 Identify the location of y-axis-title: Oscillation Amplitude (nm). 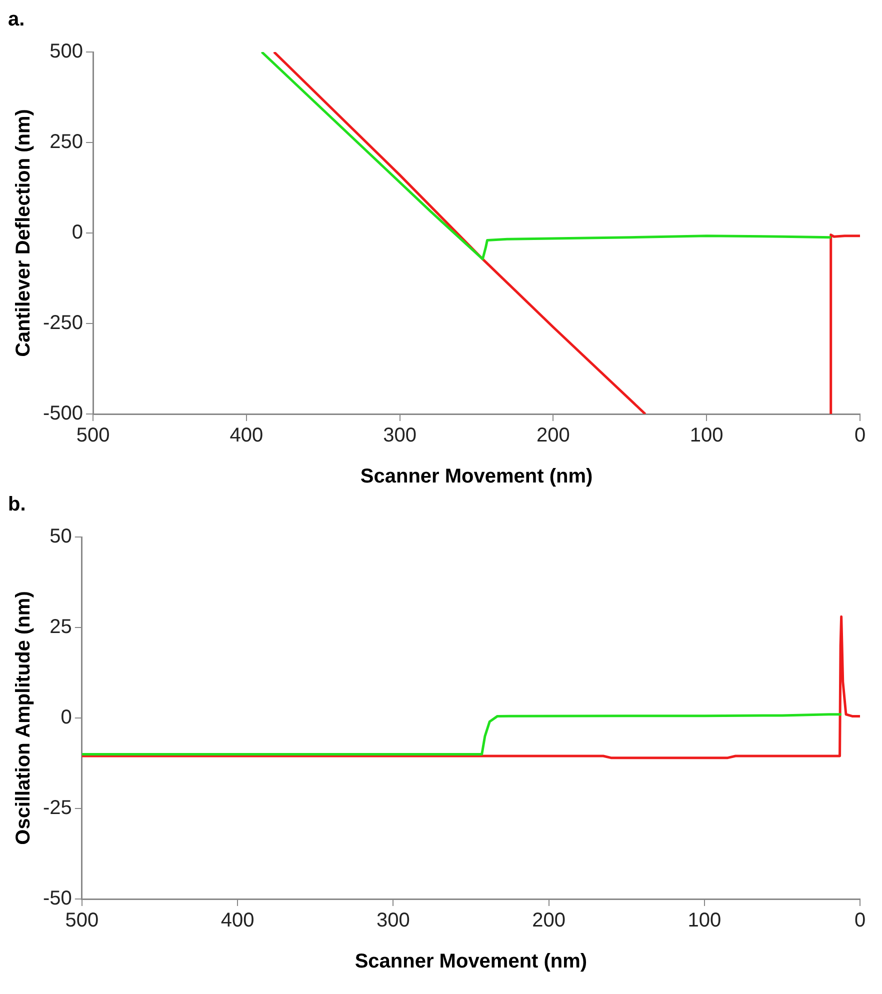
(23, 718).